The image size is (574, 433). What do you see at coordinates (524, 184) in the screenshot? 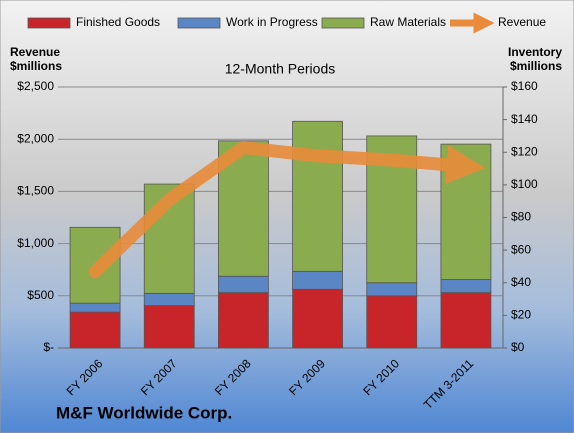
I see `y2-tick-label: $100` at bounding box center [524, 184].